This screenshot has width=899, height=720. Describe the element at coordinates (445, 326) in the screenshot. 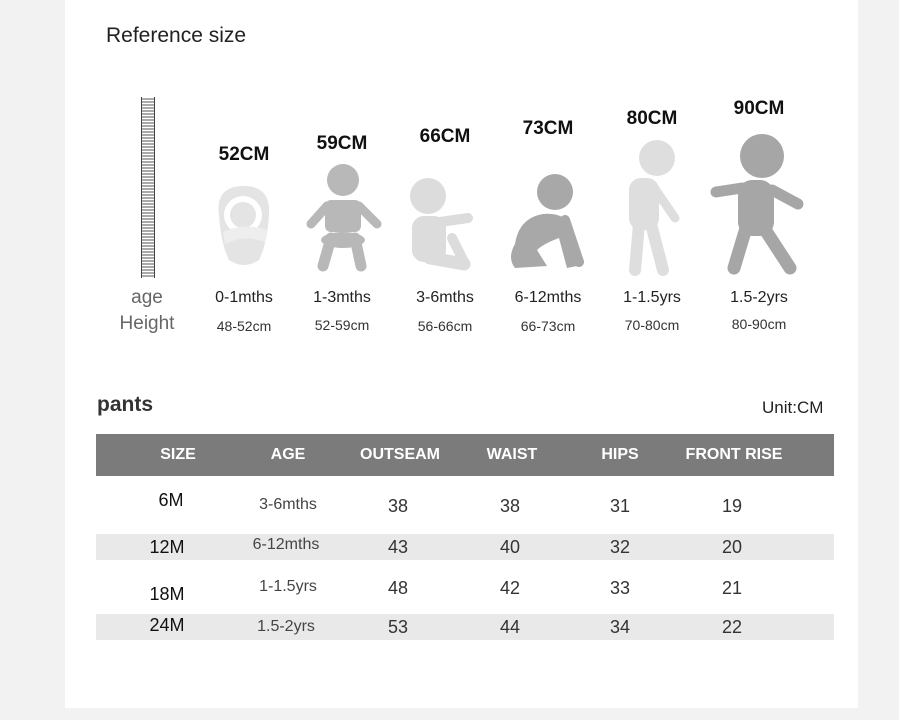

I see `stage-height-label: 56-66cm` at that location.